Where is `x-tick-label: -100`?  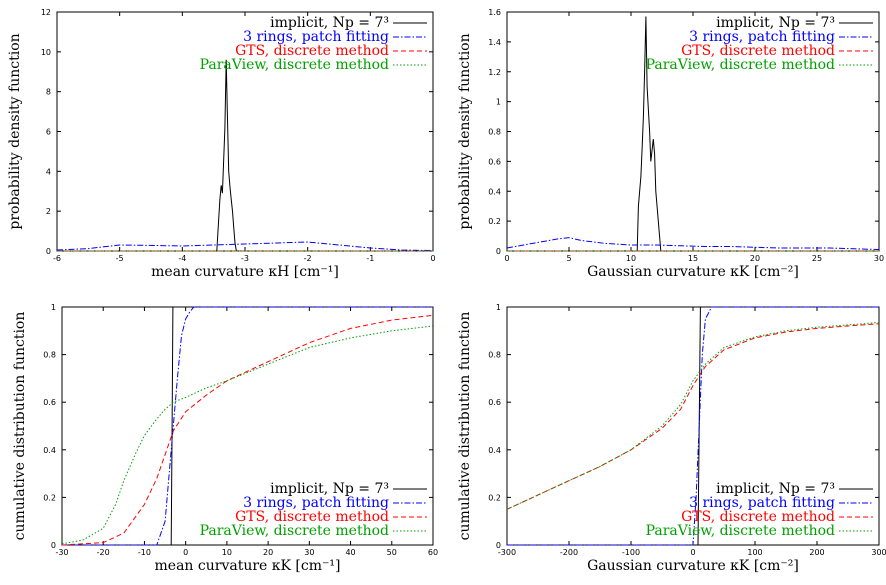
x-tick-label: -100 is located at coordinates (631, 552).